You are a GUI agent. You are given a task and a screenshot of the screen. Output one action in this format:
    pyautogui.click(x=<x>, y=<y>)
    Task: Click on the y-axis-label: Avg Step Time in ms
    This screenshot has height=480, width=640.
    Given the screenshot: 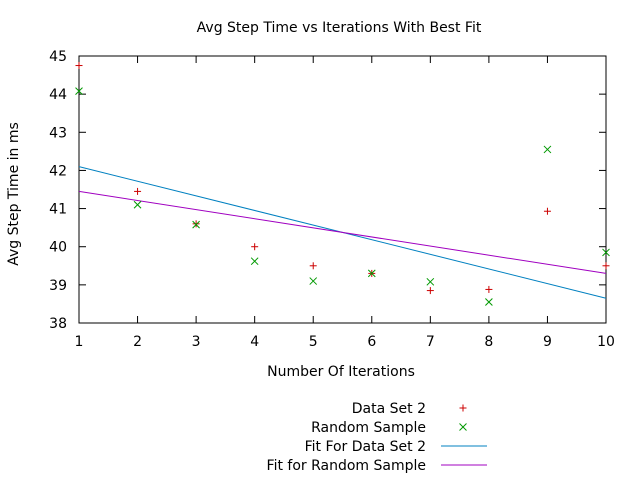 What is the action you would take?
    pyautogui.click(x=14, y=194)
    